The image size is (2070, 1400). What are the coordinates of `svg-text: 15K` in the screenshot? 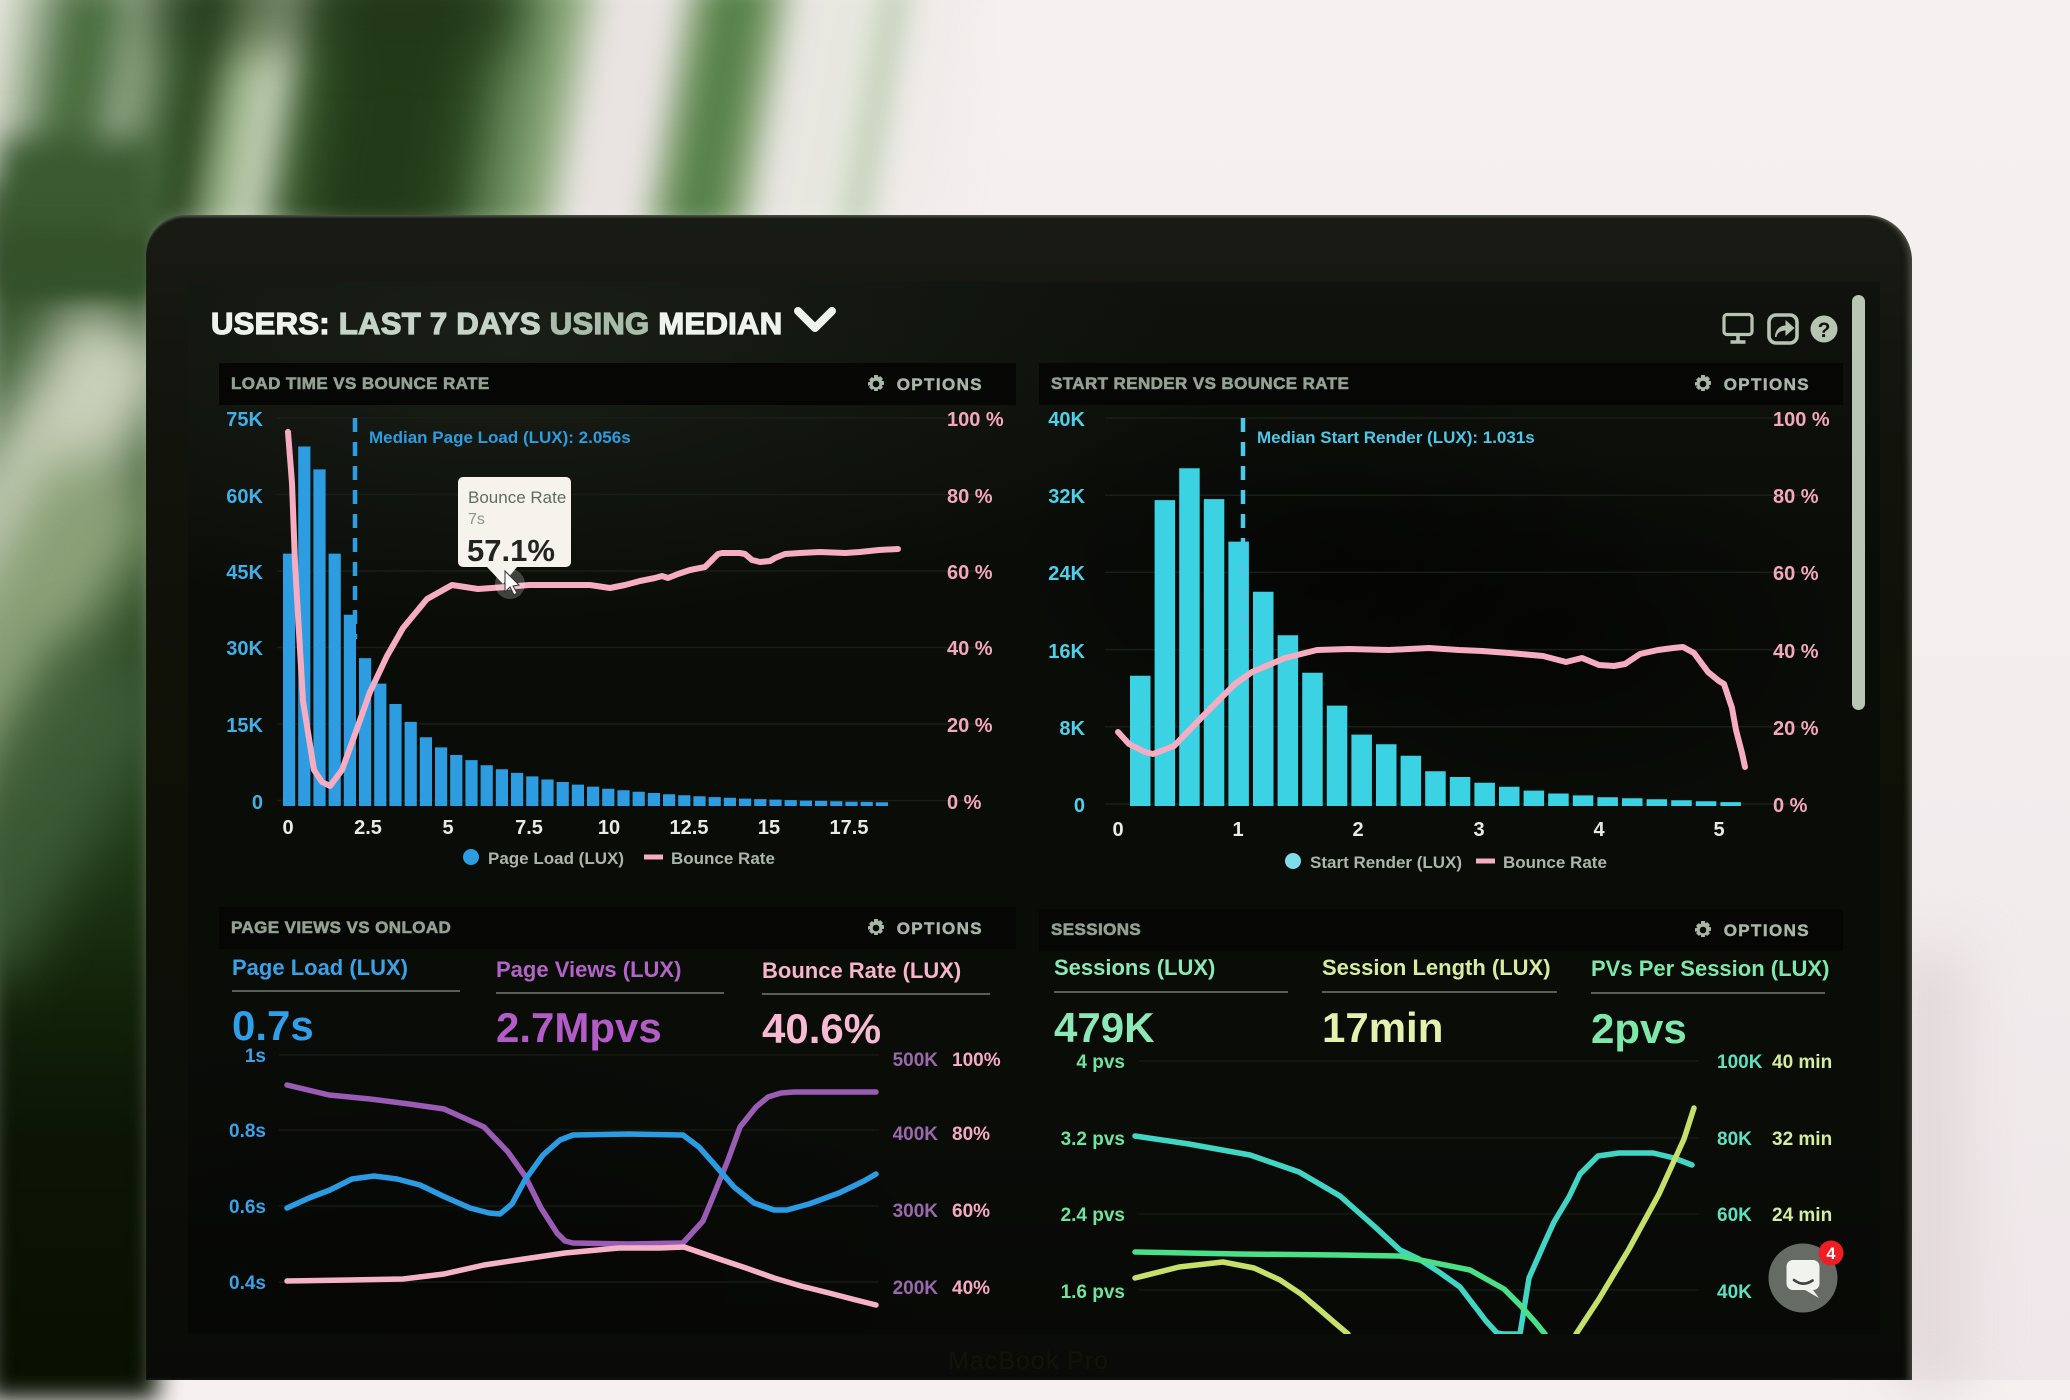 It's located at (244, 726).